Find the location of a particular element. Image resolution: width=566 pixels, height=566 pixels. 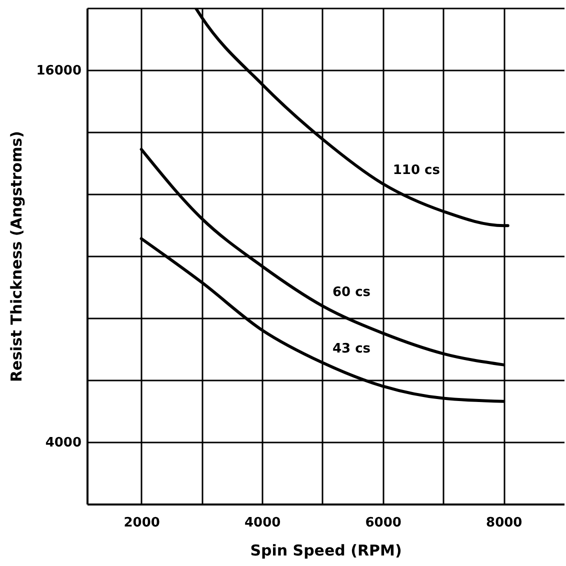

series-label: 110 cs is located at coordinates (416, 170).